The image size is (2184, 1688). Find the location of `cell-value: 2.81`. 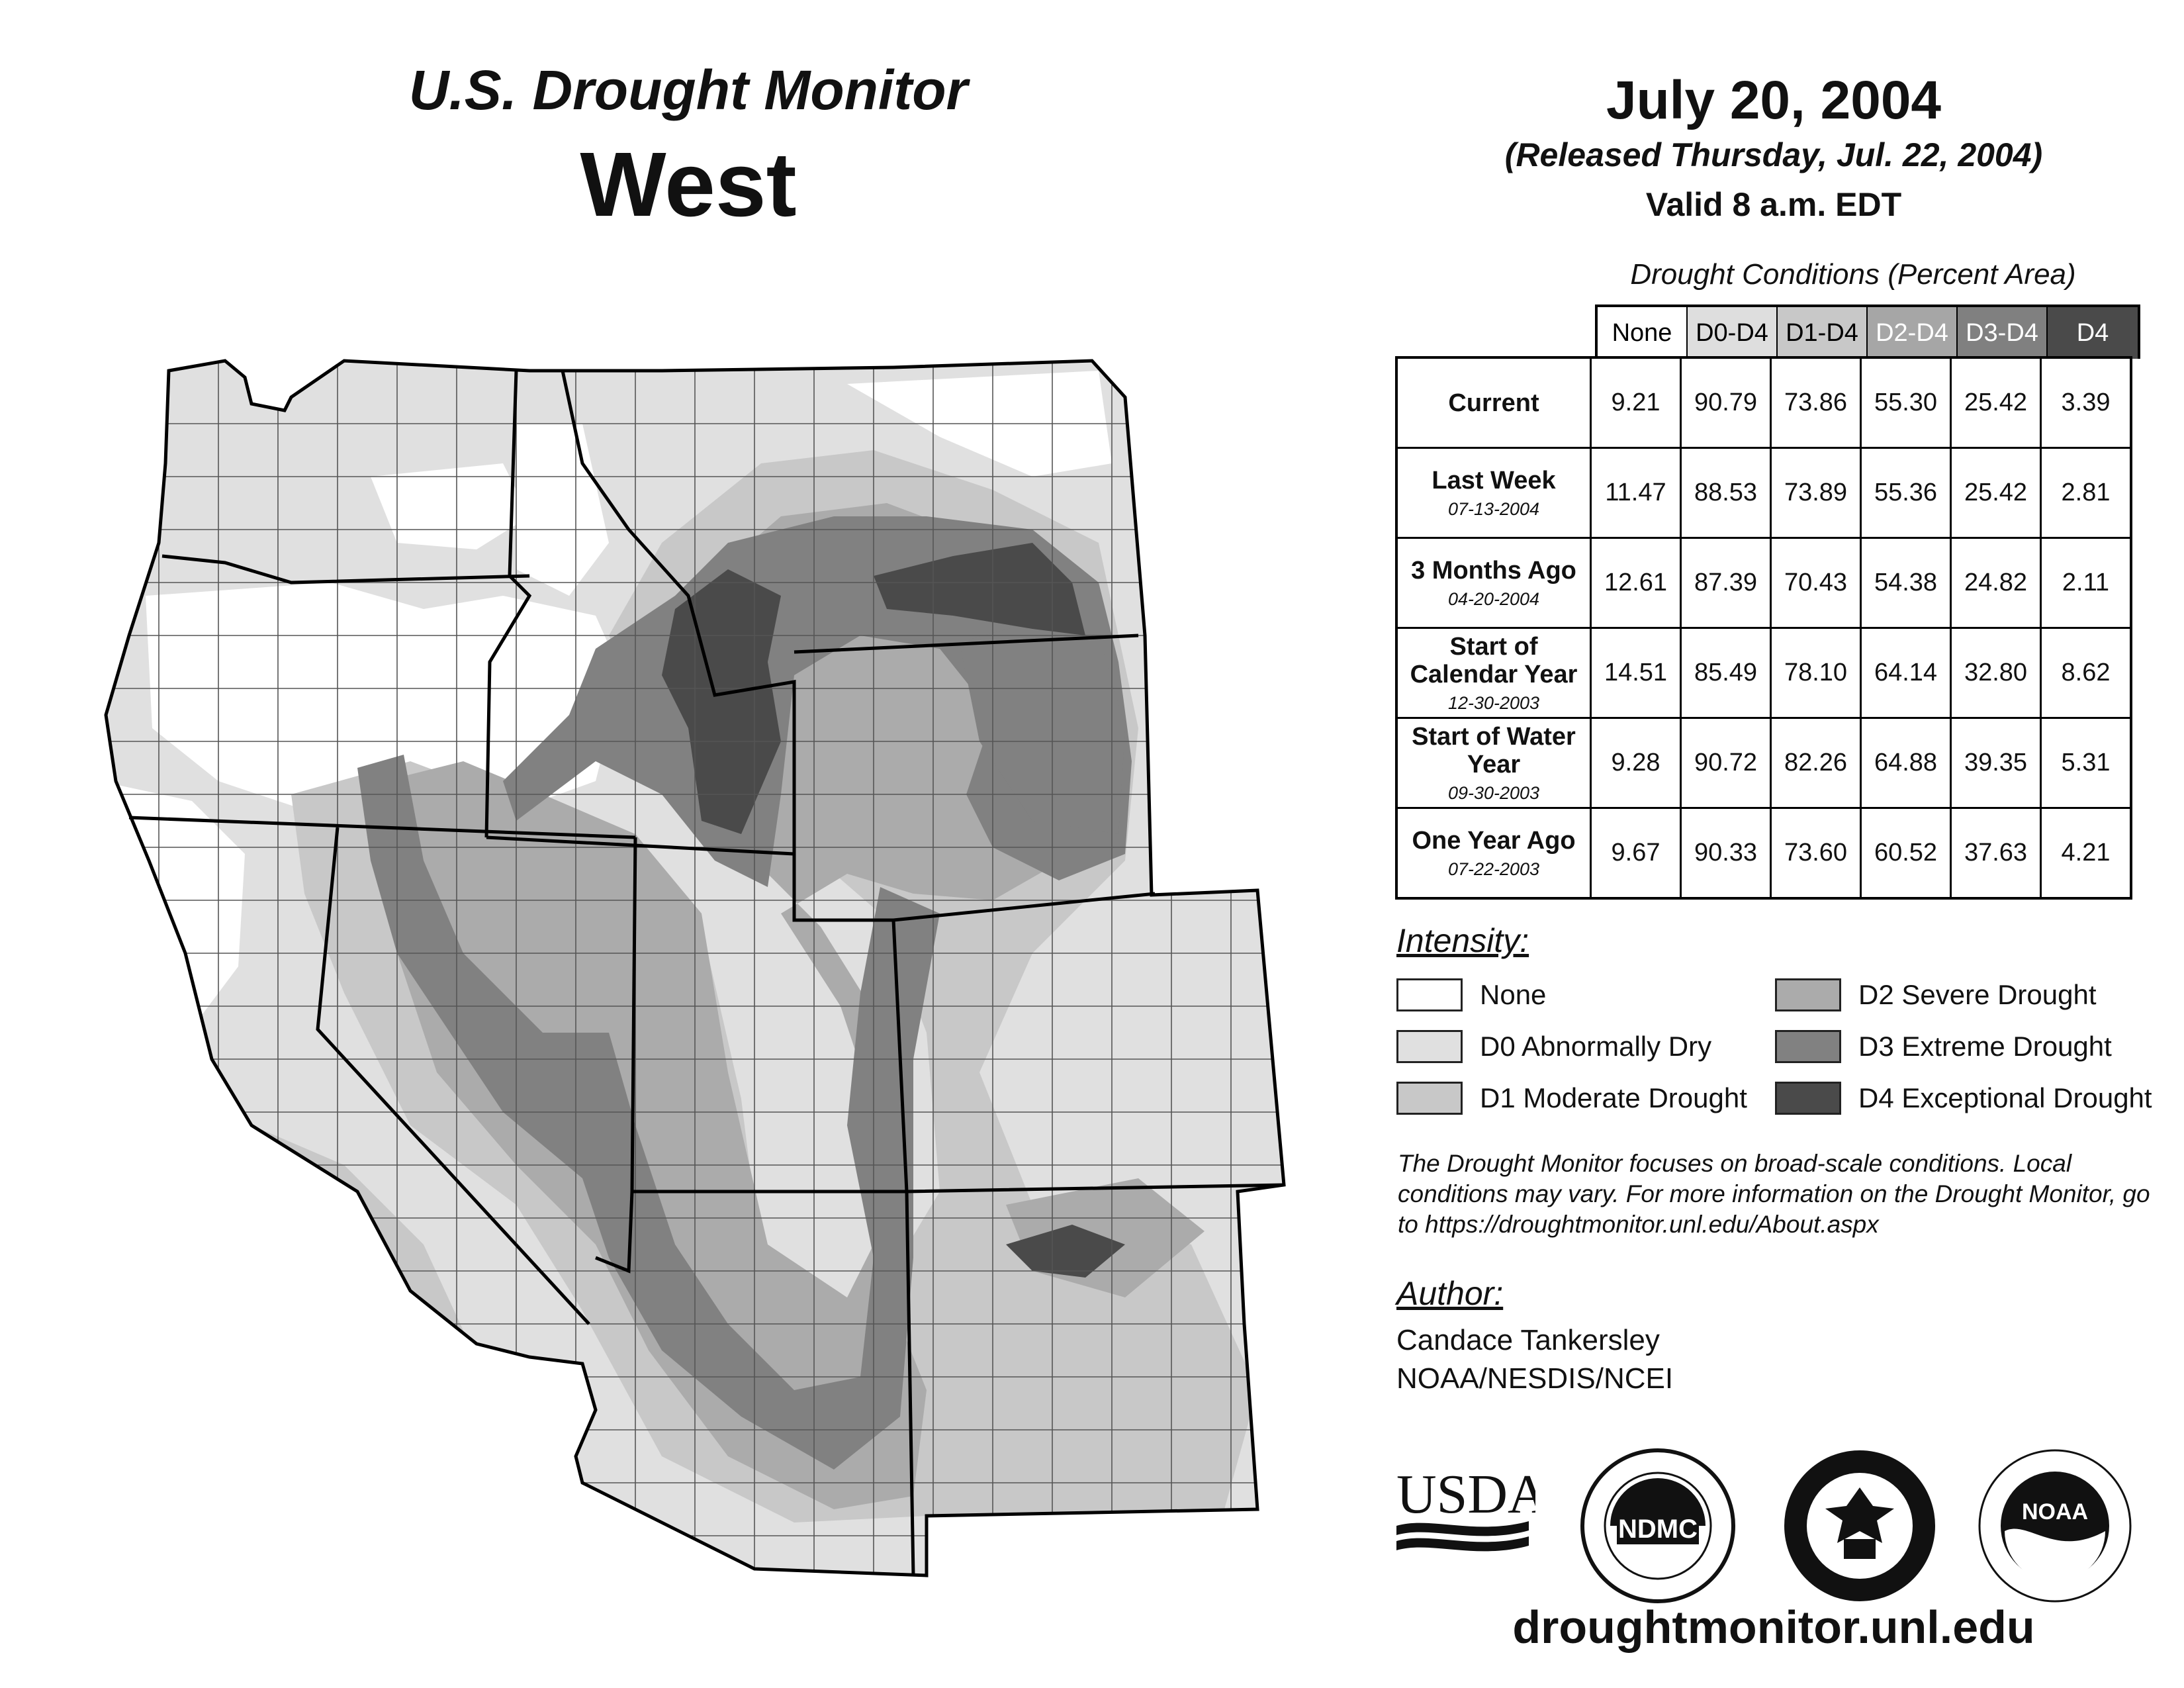

cell-value: 2.81 is located at coordinates (2086, 493).